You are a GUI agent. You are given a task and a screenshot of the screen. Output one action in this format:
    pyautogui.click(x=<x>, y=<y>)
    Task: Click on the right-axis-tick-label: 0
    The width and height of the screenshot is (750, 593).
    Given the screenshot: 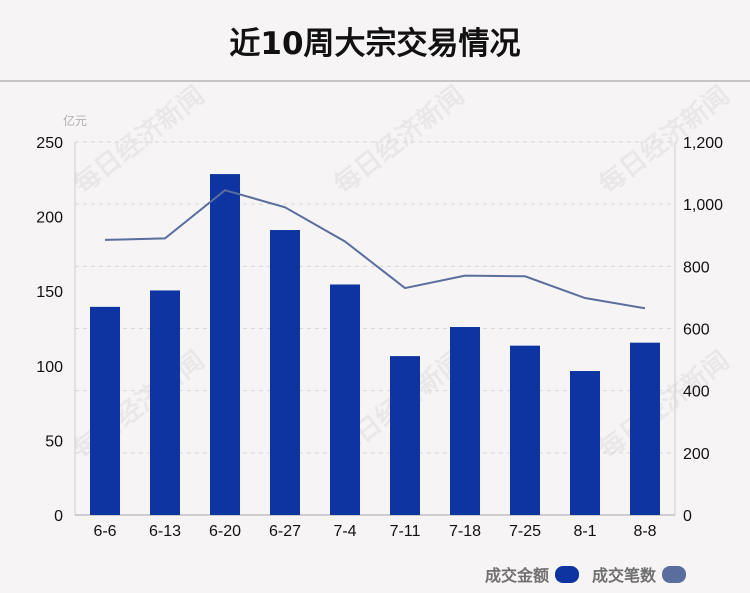 What is the action you would take?
    pyautogui.click(x=687, y=516)
    